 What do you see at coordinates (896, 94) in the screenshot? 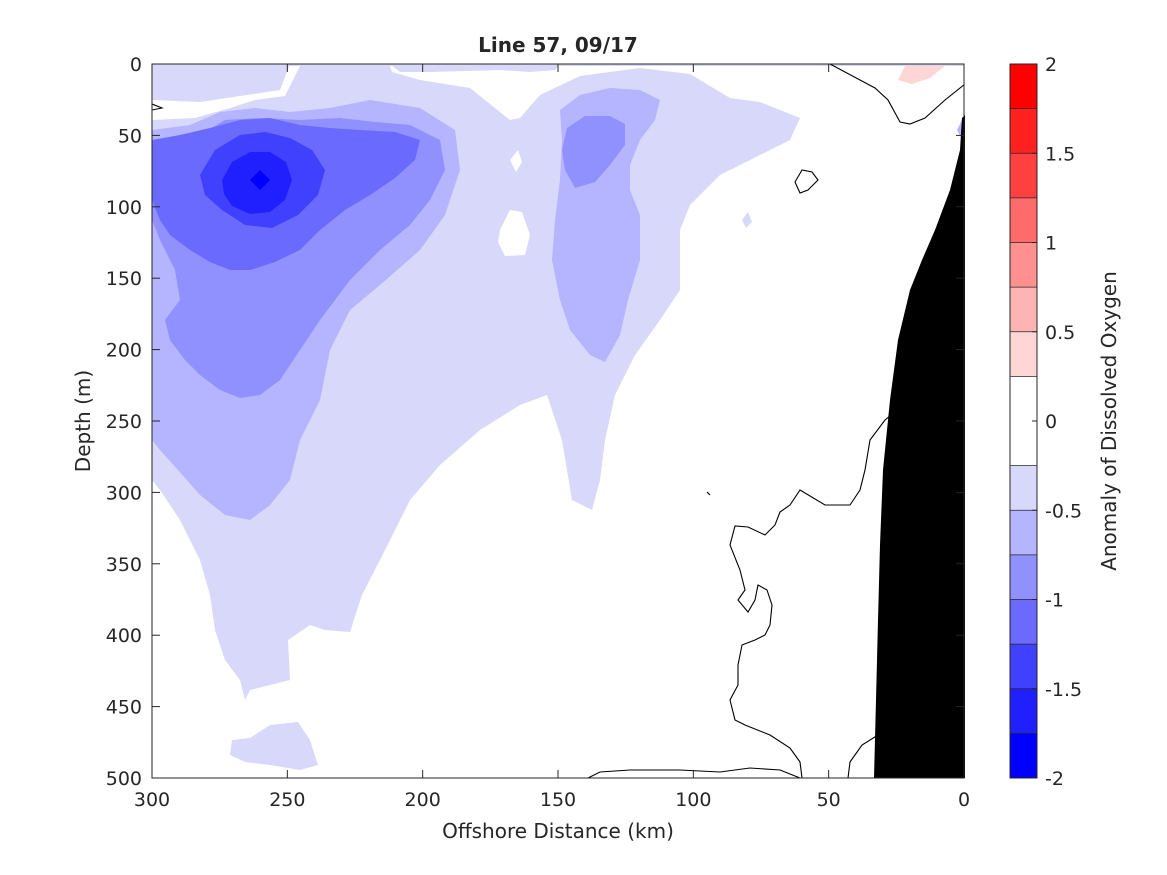
I see `zero-contour-top-right` at bounding box center [896, 94].